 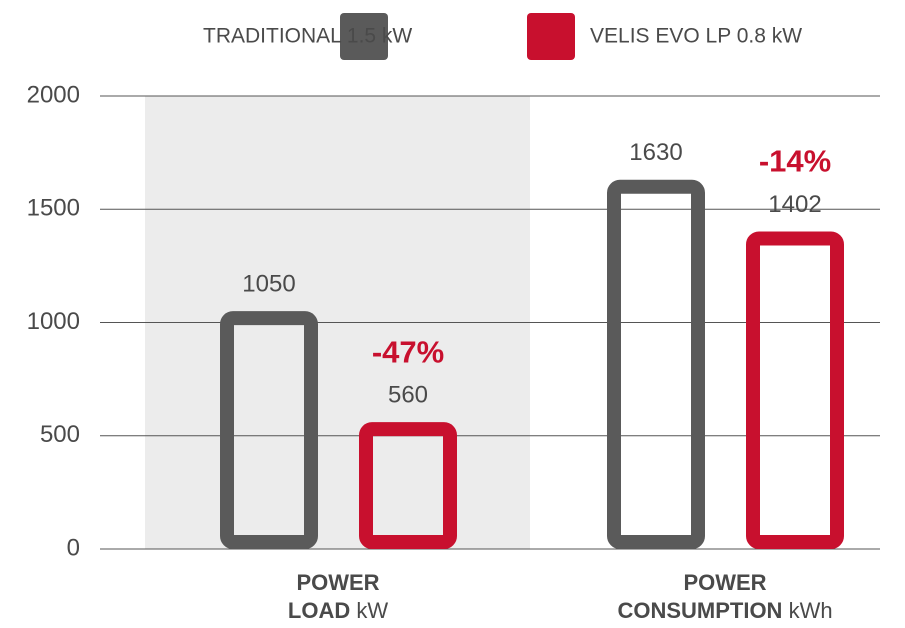 I want to click on annotation: -47%, so click(x=408, y=351).